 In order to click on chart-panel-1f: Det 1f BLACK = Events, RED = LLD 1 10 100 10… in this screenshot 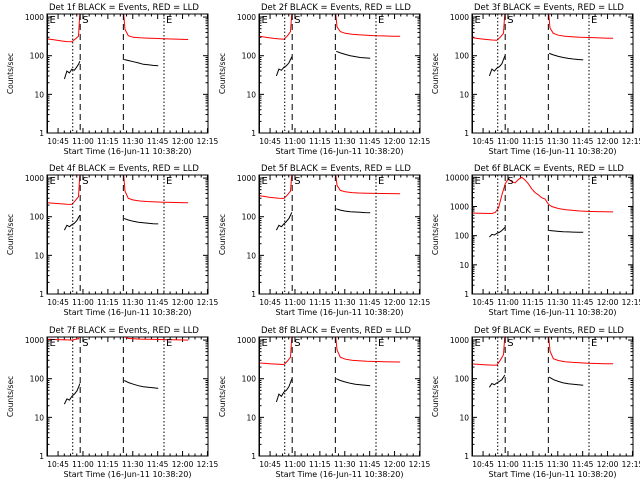, I will do `click(112, 79)`.